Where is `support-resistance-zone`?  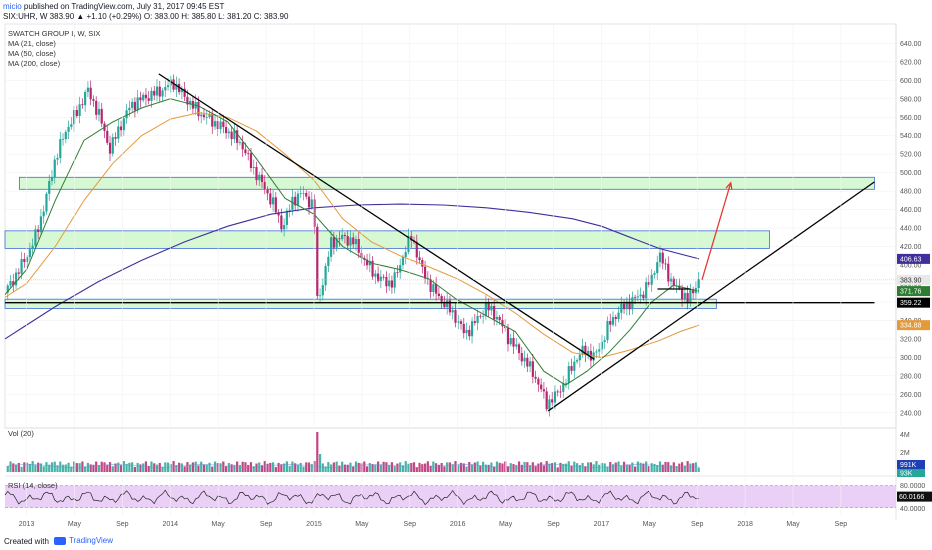
support-resistance-zone is located at coordinates (446, 183).